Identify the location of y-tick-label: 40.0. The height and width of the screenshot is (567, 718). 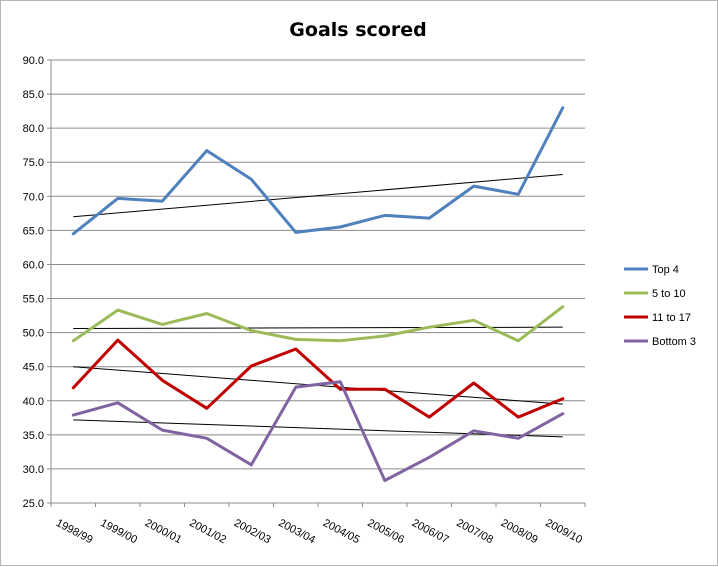
(33, 402).